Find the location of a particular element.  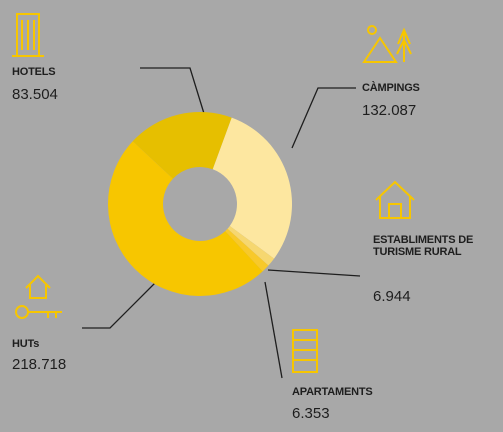

value-label: 218.718 is located at coordinates (39, 364).